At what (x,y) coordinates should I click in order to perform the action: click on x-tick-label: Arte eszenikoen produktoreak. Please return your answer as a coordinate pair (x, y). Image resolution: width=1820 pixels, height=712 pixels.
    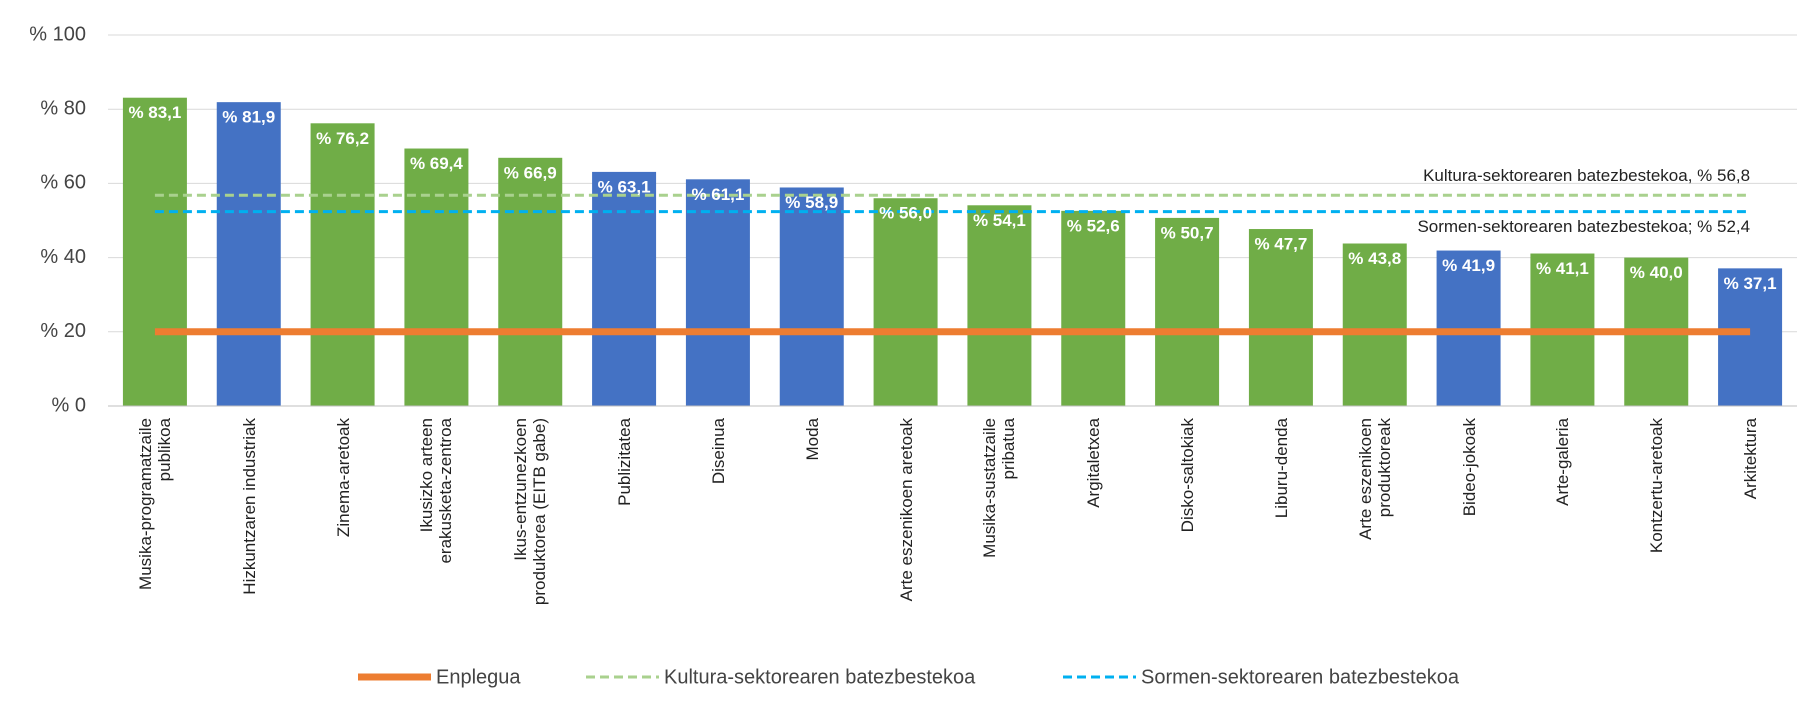
    Looking at the image, I should click on (1374, 479).